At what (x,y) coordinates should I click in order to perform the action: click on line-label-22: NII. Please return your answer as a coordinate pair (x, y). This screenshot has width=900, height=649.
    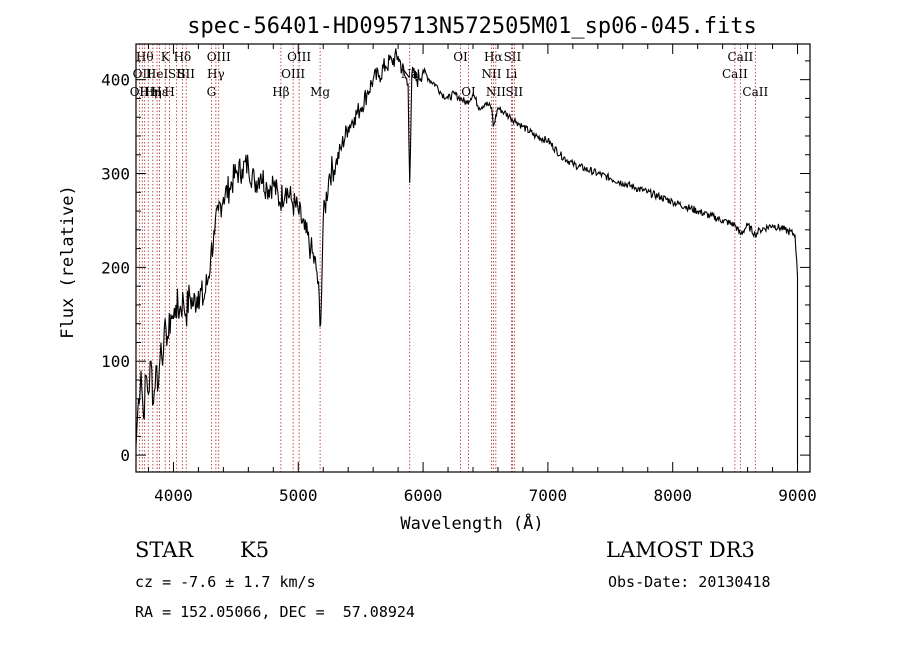
    Looking at the image, I should click on (491, 74).